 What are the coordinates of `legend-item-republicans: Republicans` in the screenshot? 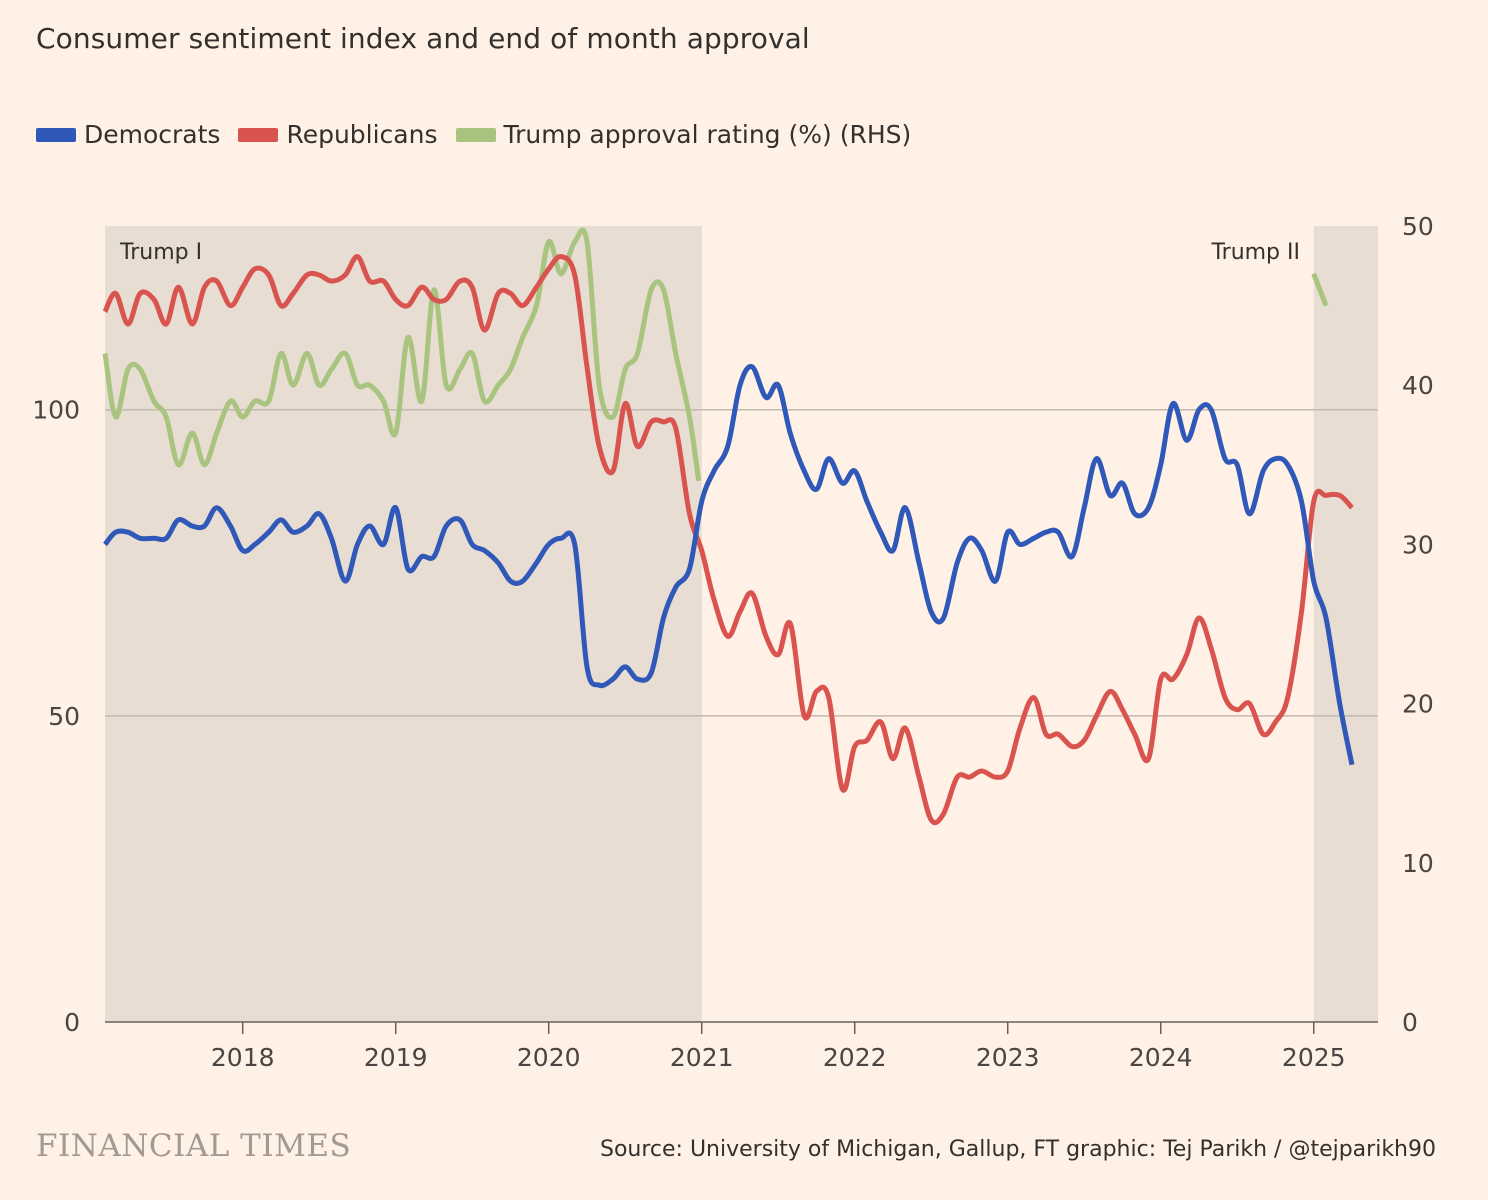 It's located at (338, 134).